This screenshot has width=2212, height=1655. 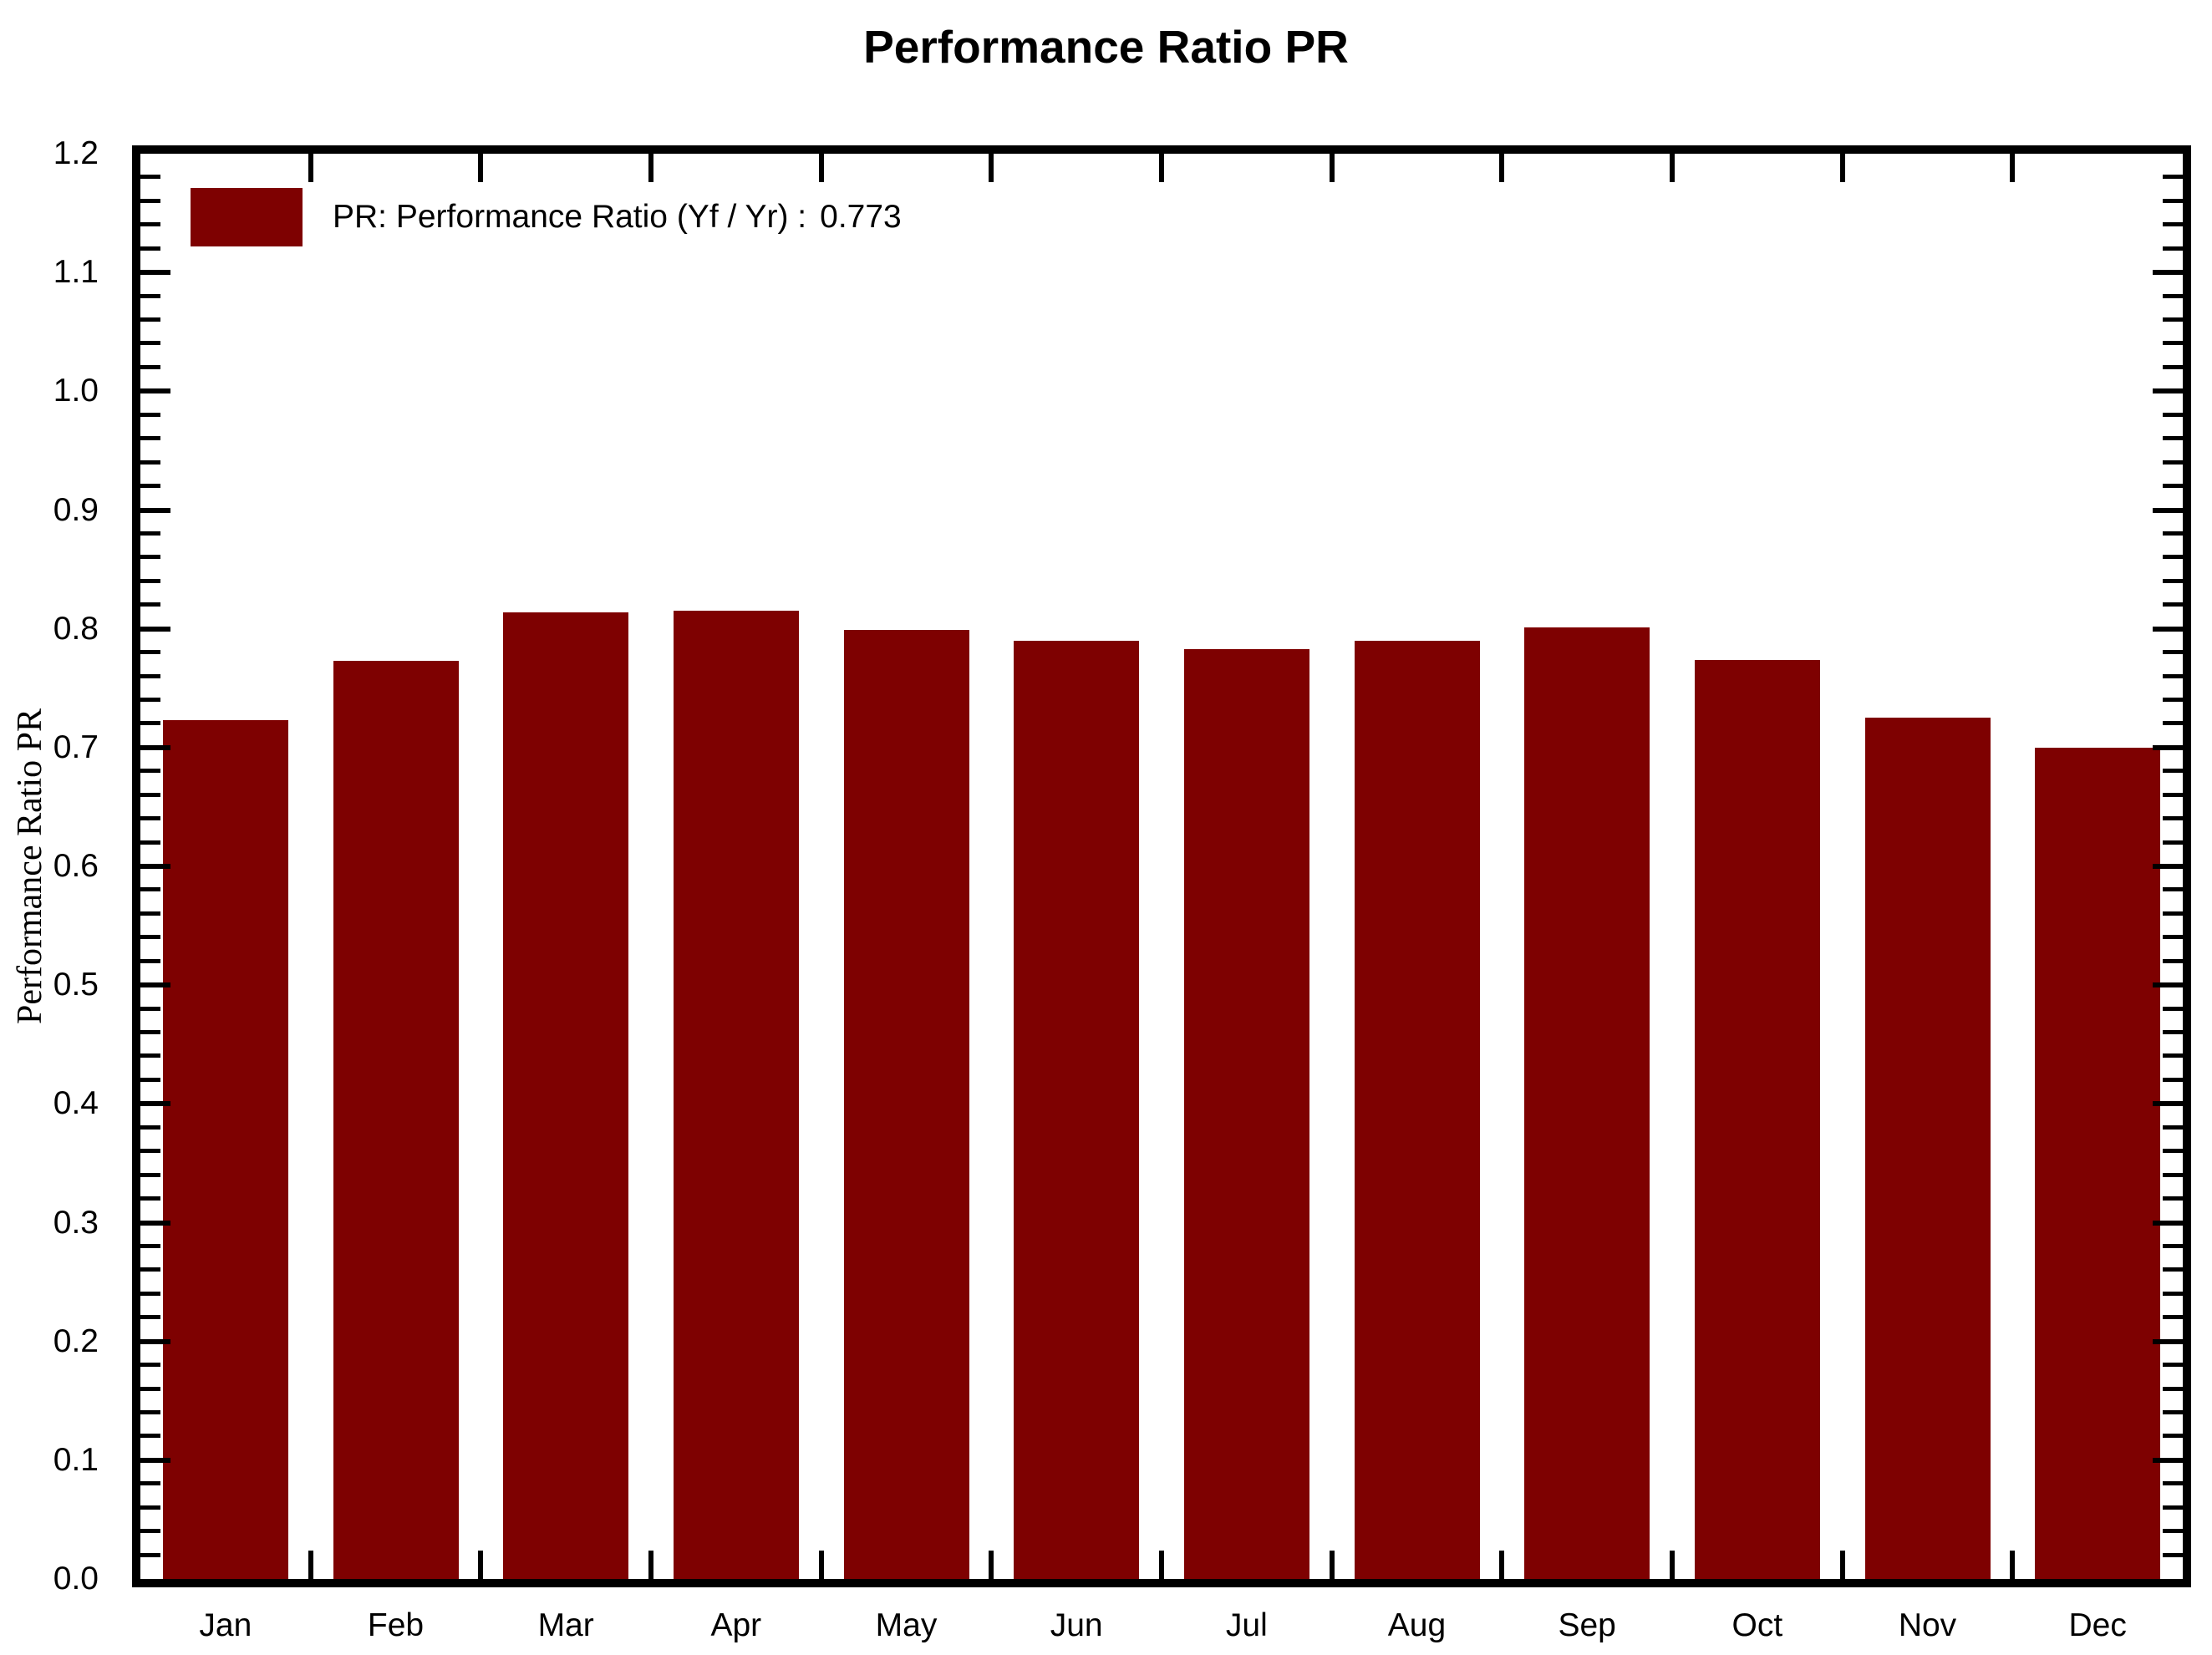 I want to click on legend: PR: Performance Ratio (Yf / Yr) : 0.773, so click(x=547, y=217).